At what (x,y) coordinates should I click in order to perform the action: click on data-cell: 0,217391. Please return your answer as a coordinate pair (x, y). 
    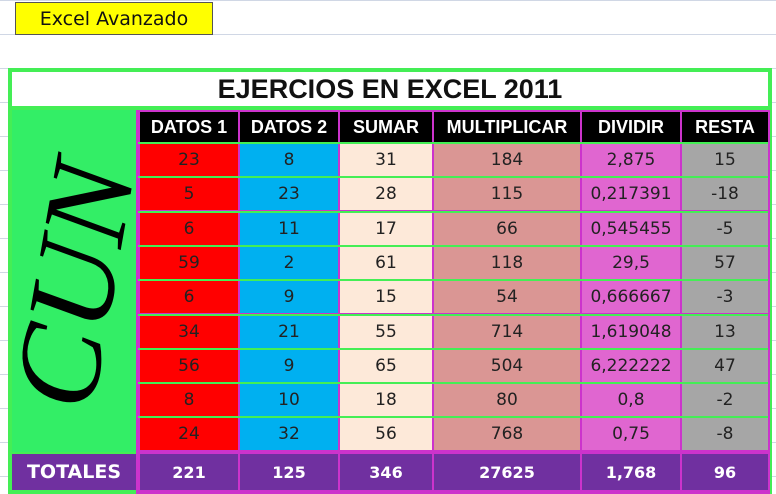
    Looking at the image, I should click on (631, 194).